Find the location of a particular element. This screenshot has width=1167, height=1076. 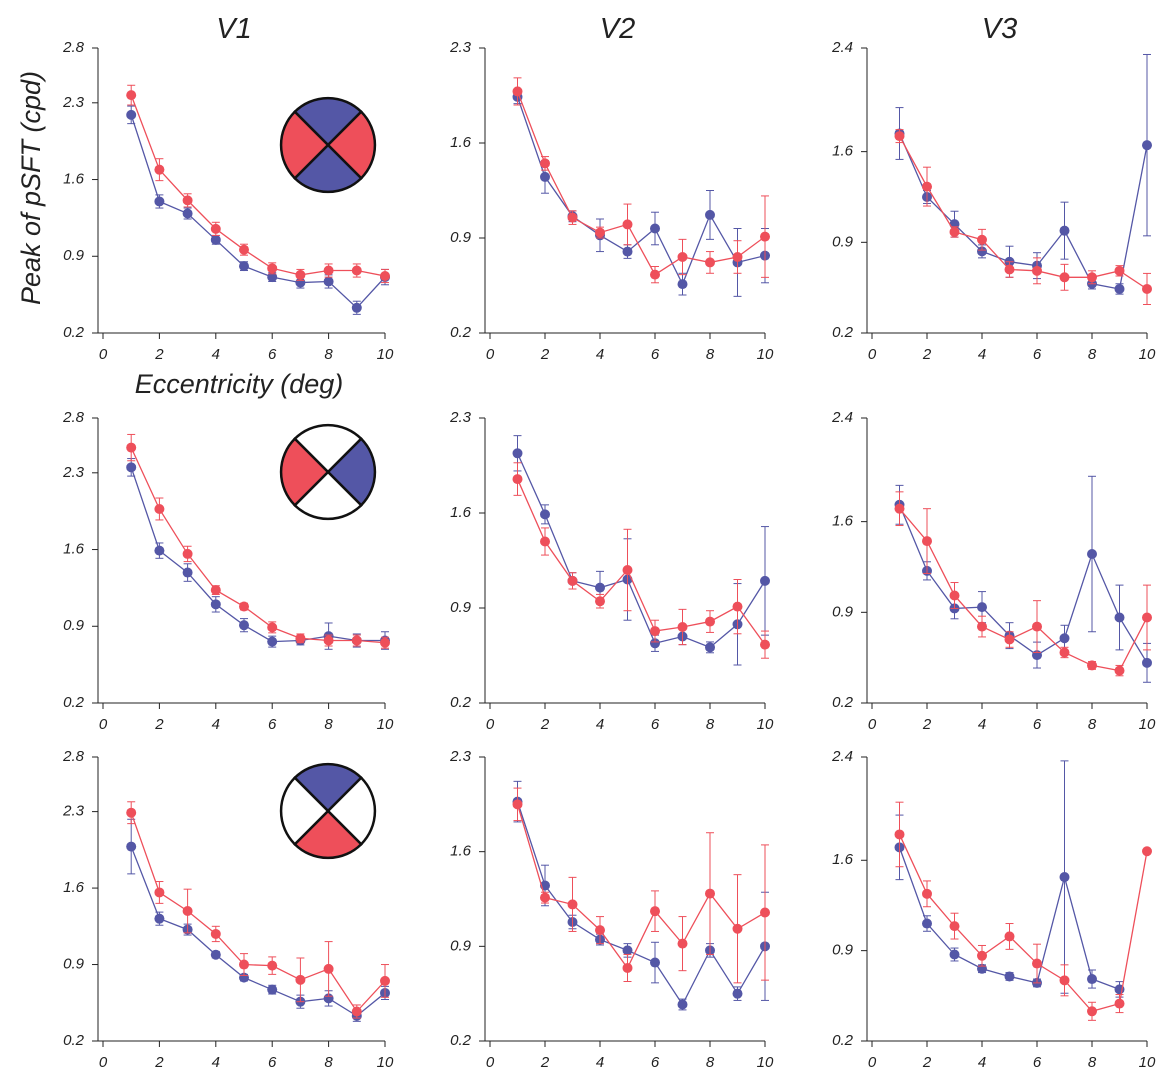

y-tick-label: 2.4 is located at coordinates (842, 417).